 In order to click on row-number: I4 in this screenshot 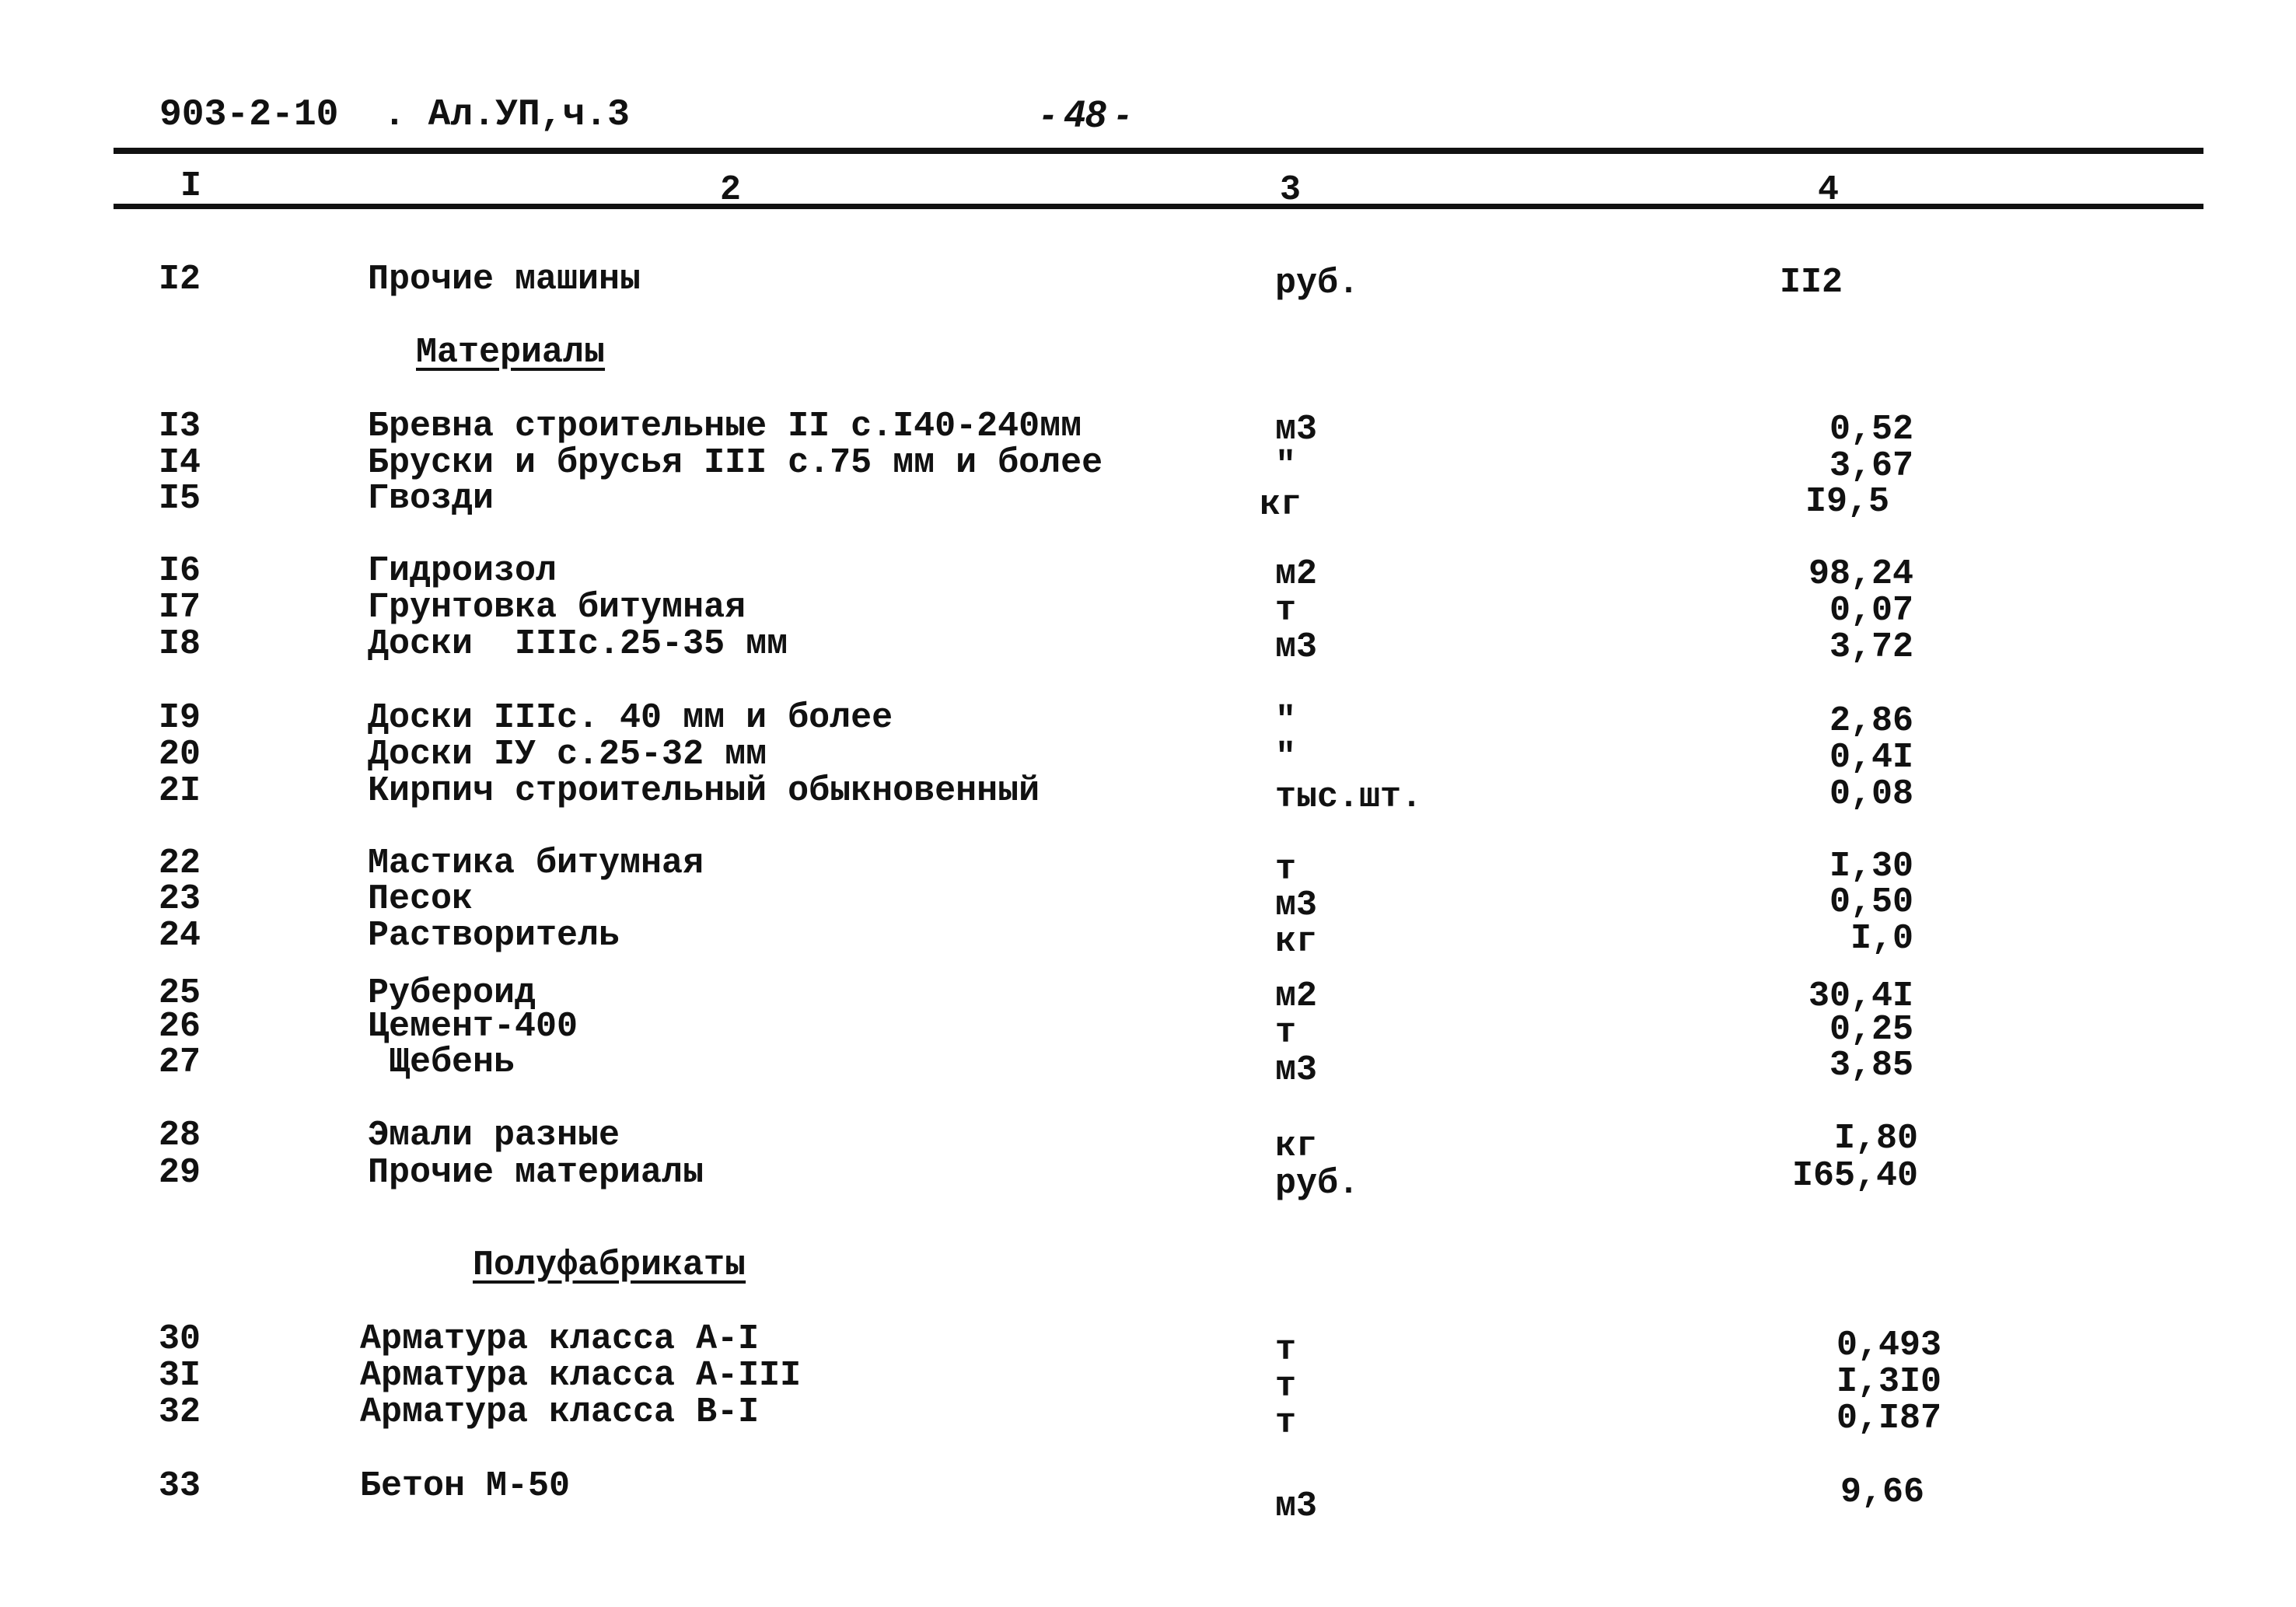, I will do `click(180, 463)`.